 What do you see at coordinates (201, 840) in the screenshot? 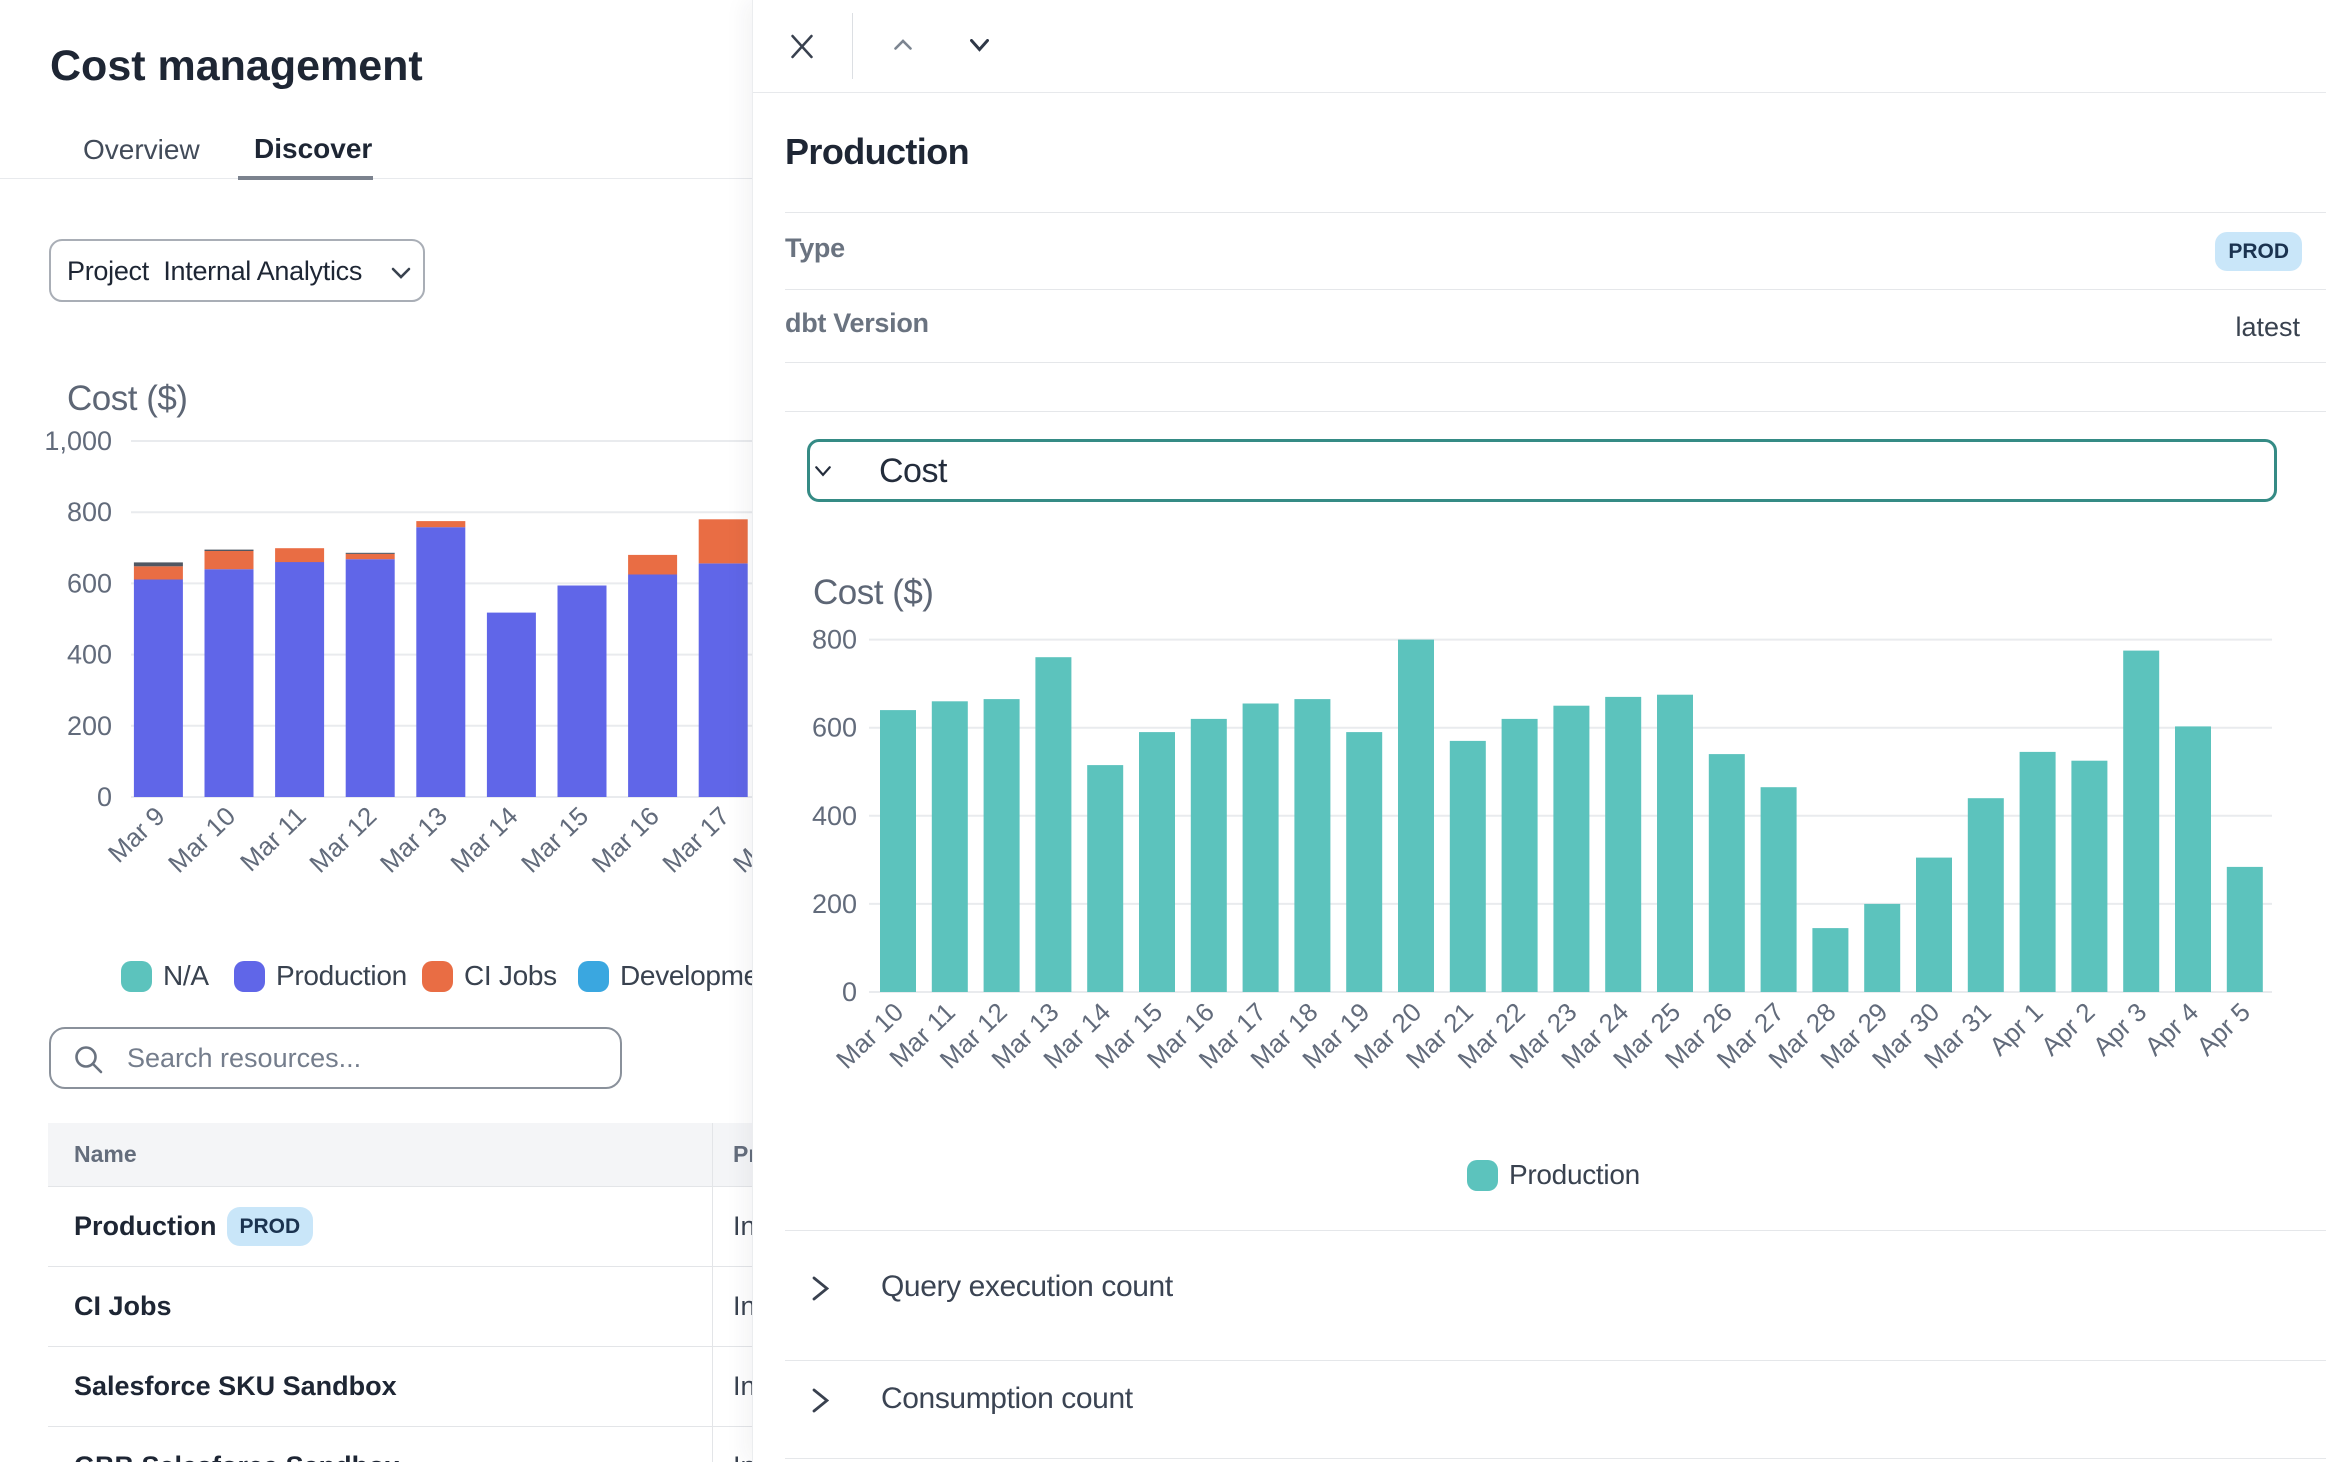
I see `svg-text: Mar 10` at bounding box center [201, 840].